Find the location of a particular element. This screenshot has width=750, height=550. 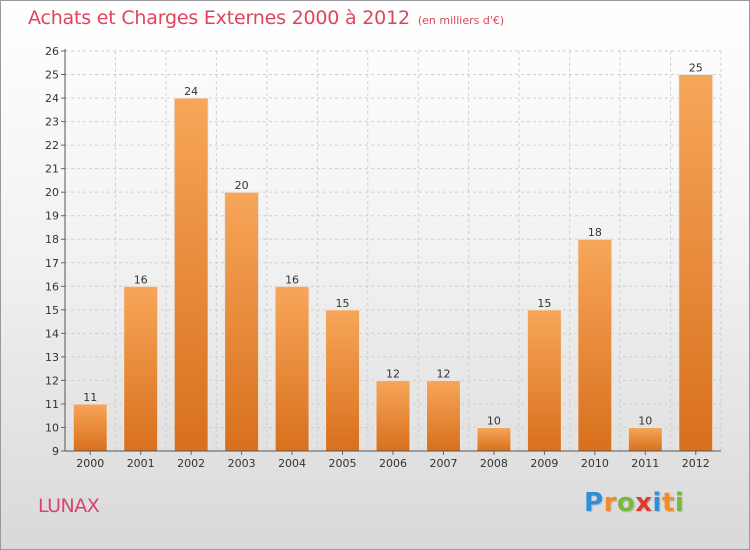

logo-letter: t is located at coordinates (668, 503).